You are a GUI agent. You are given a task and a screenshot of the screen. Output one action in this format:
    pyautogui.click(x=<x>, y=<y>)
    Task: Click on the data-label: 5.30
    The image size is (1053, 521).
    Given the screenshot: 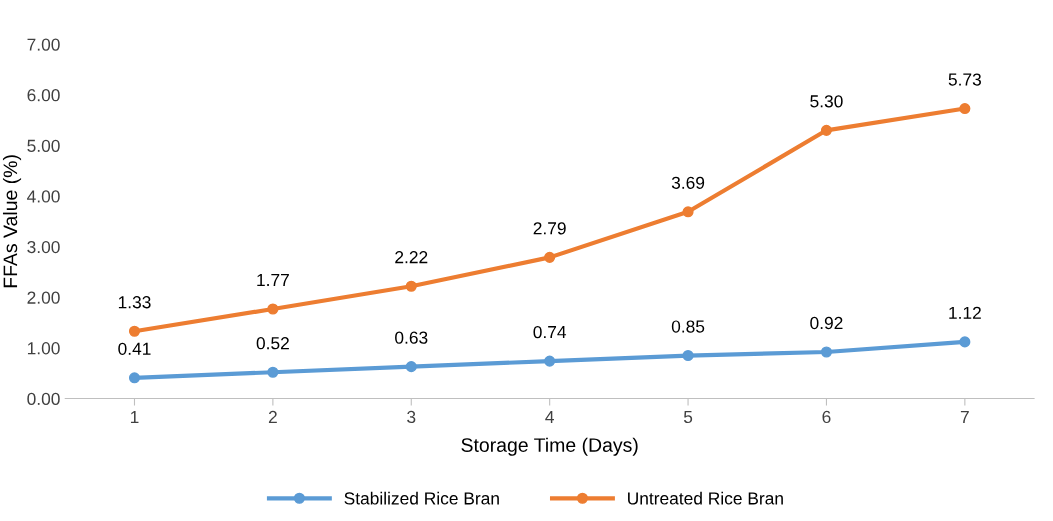 What is the action you would take?
    pyautogui.click(x=826, y=101)
    